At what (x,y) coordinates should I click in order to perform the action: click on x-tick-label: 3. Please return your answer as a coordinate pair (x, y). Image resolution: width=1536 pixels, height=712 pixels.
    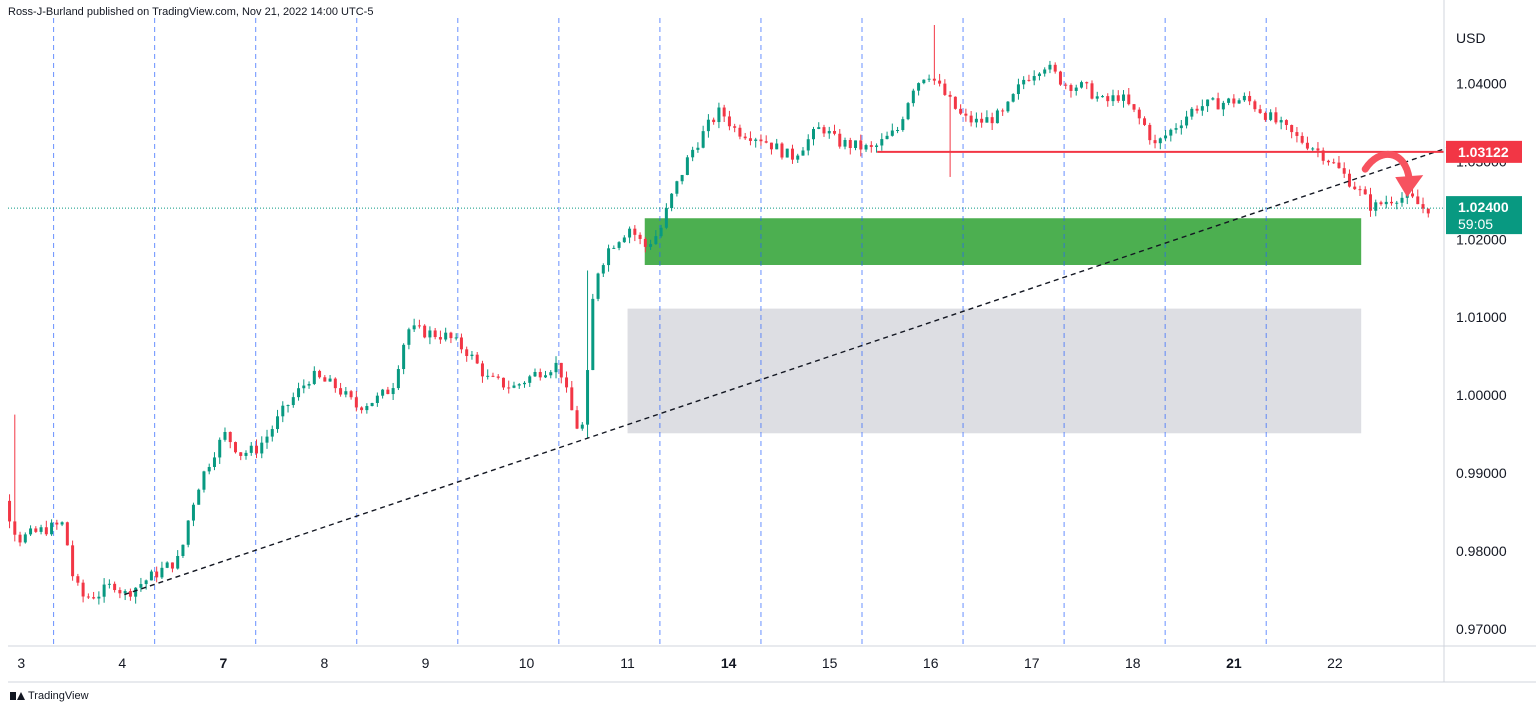
    Looking at the image, I should click on (21, 663).